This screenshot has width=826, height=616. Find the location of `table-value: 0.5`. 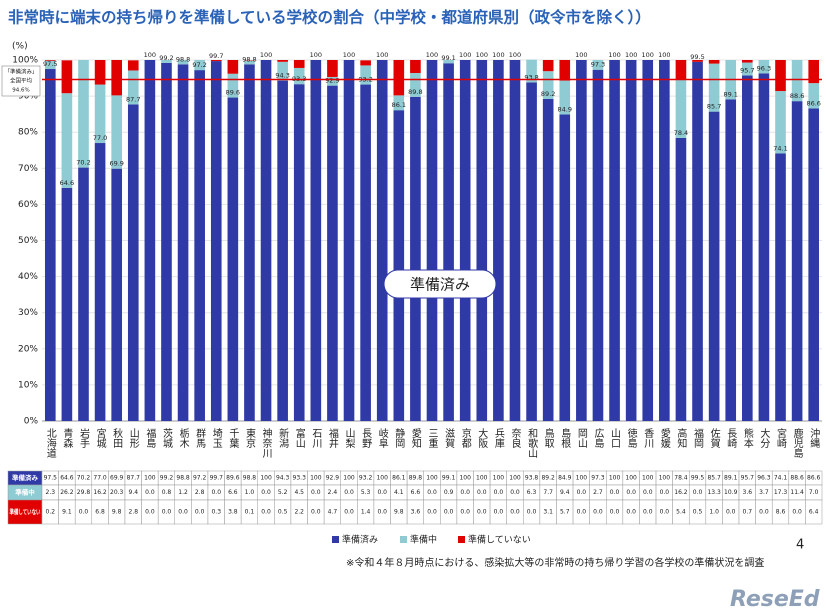

table-value: 0.5 is located at coordinates (283, 512).